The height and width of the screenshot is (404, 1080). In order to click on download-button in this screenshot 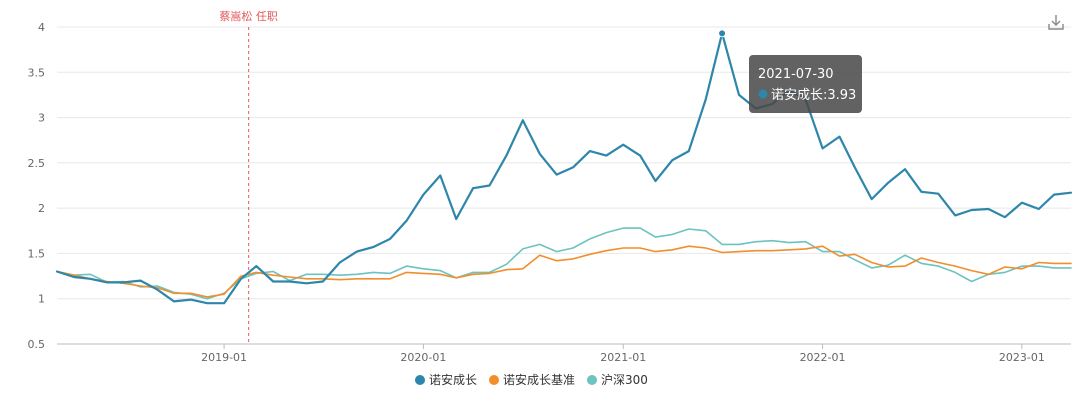, I will do `click(1056, 22)`.